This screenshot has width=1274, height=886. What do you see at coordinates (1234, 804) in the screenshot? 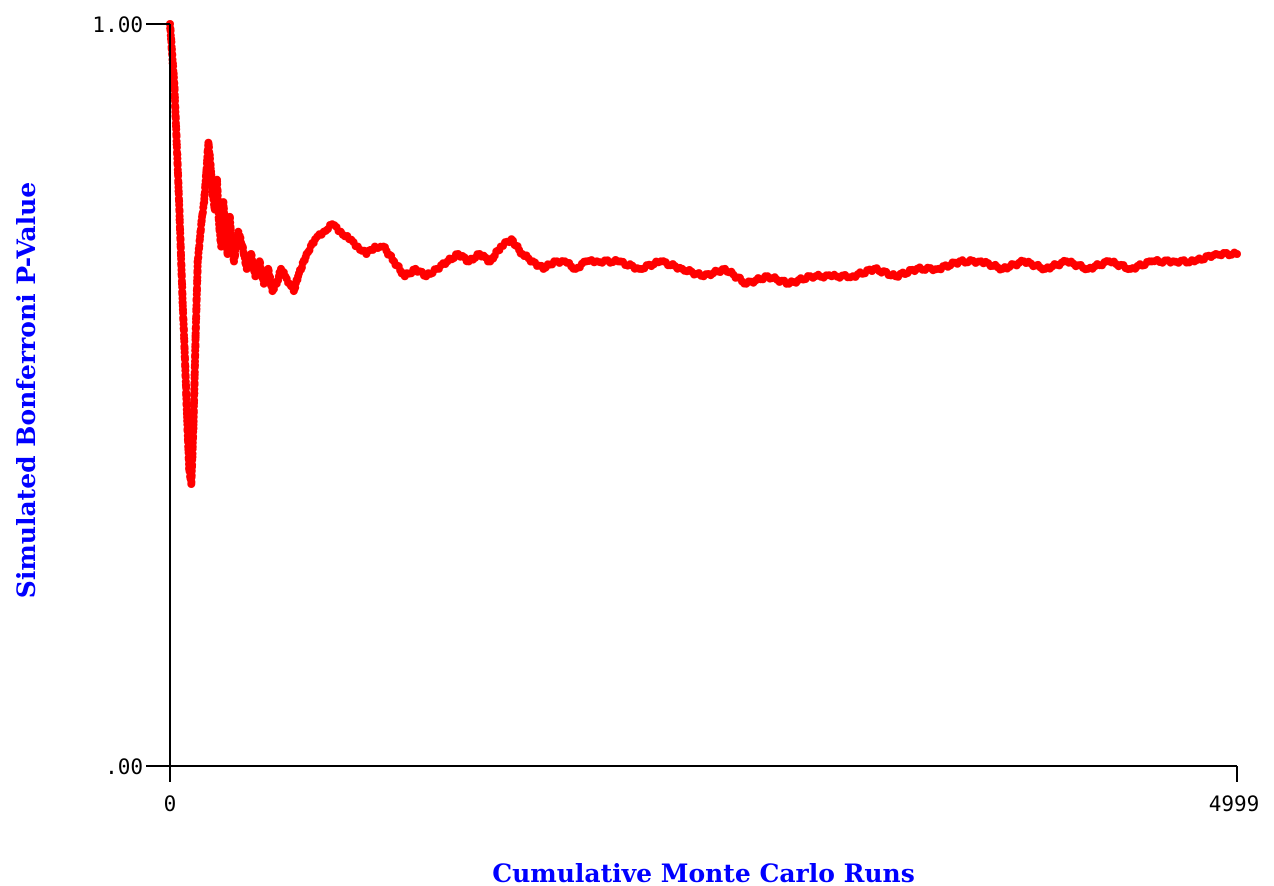
I see `x-tick-label-max: 4999` at bounding box center [1234, 804].